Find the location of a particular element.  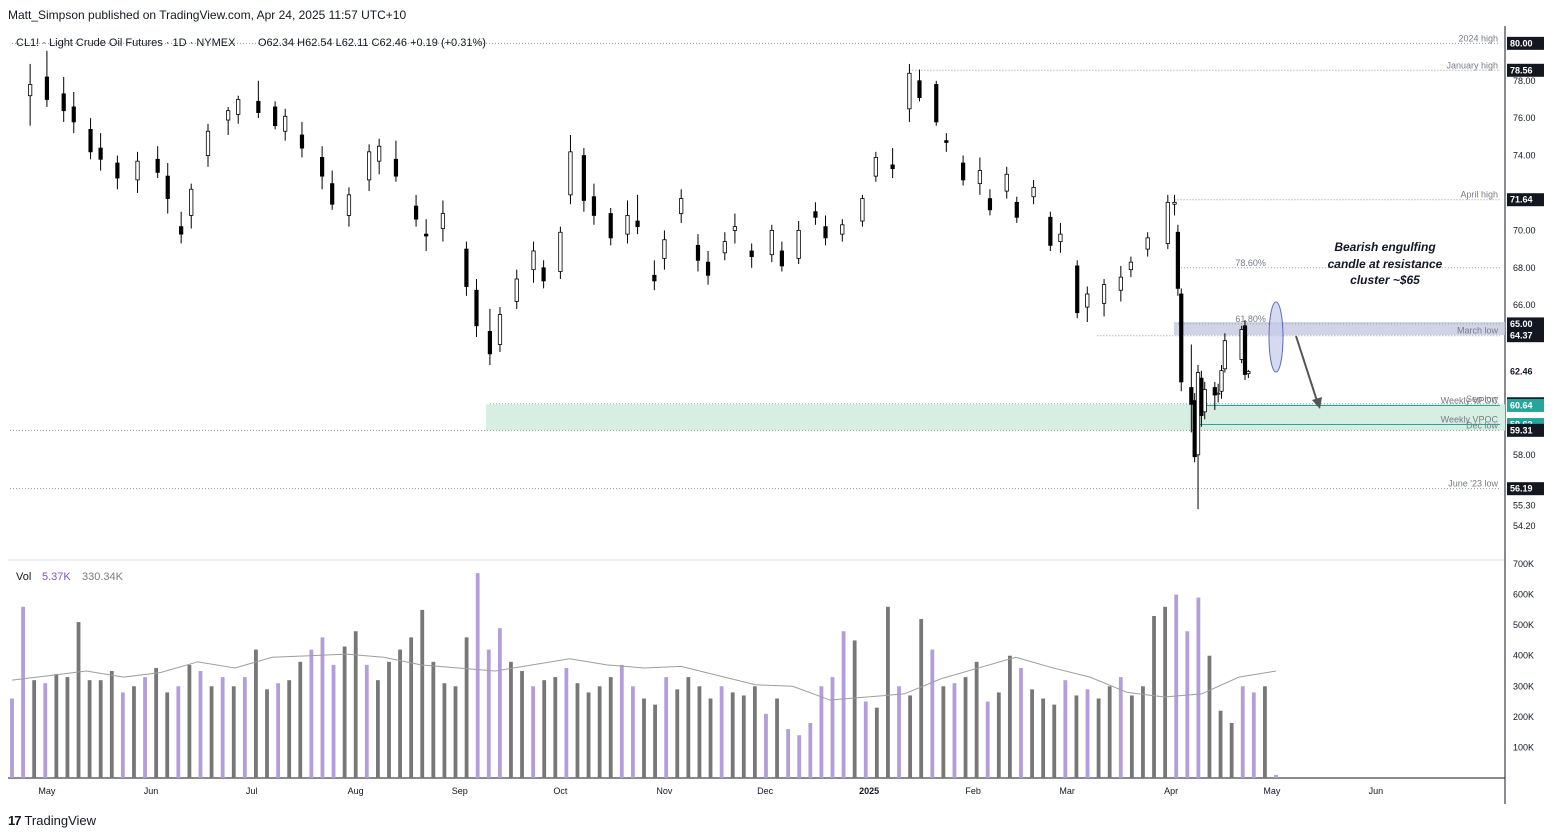

volume-tick-2: 300K is located at coordinates (1523, 686).